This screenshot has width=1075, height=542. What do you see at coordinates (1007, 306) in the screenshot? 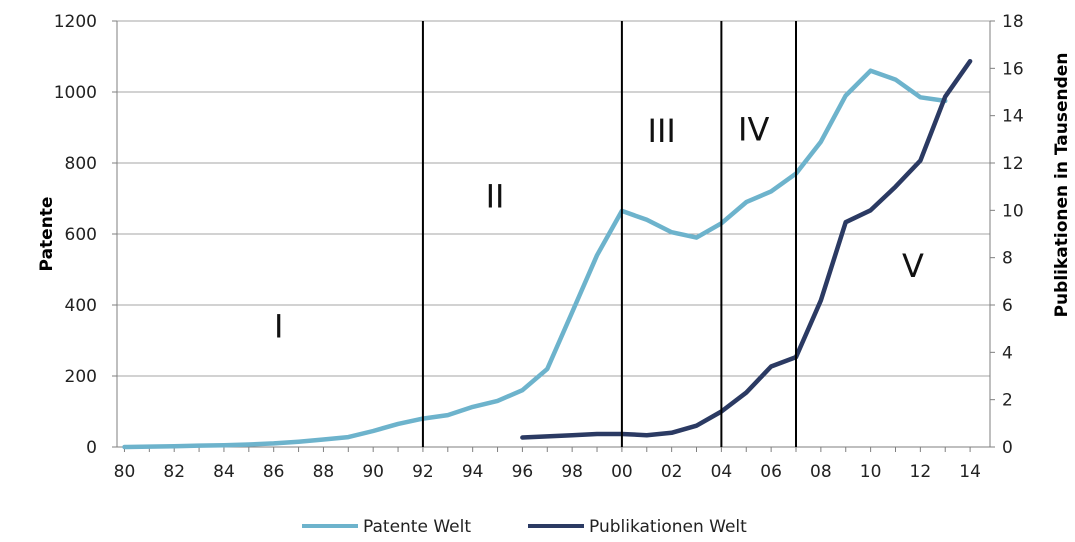
I see `y2-tick-label: 6` at bounding box center [1007, 306].